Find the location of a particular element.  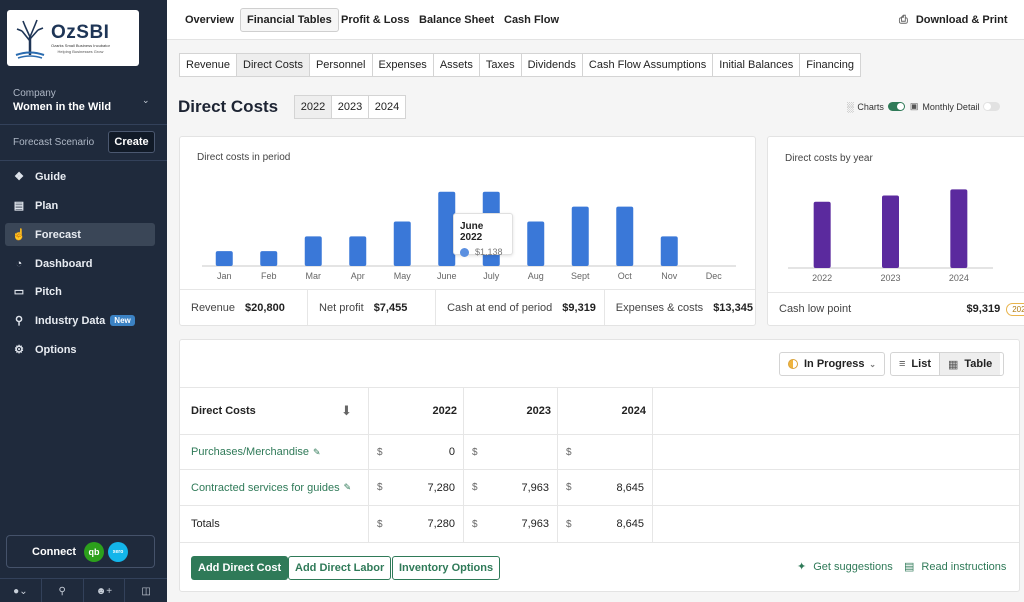

bar-may is located at coordinates (402, 243).